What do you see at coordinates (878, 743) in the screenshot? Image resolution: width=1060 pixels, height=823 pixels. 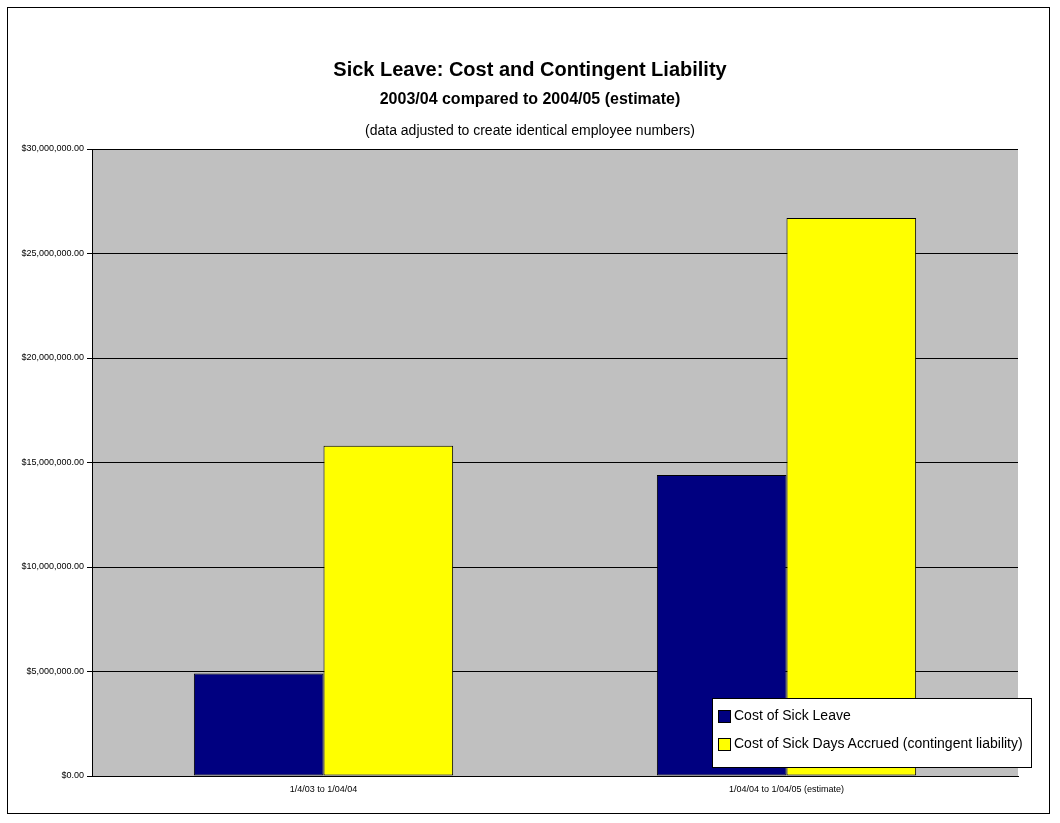 I see `legend-label: Cost of Sick Days Accrued (contingent liability)` at bounding box center [878, 743].